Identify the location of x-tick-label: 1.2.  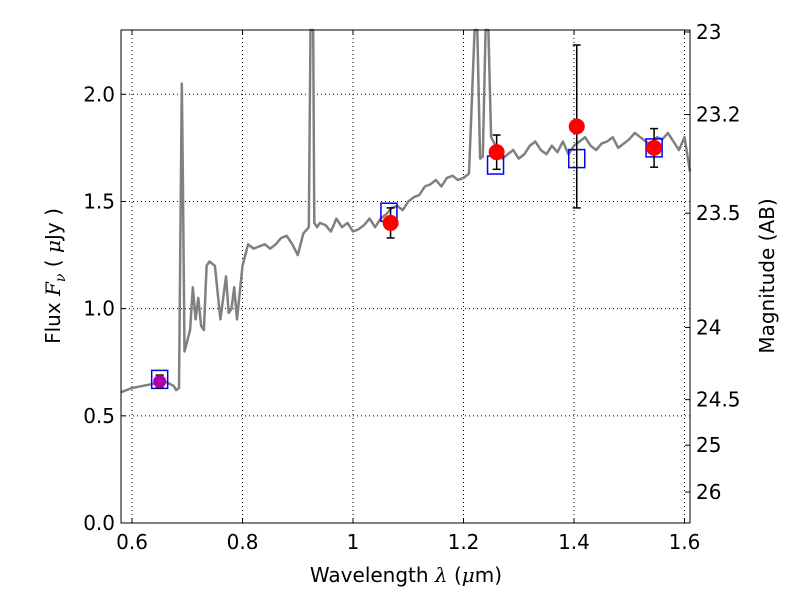
(464, 542).